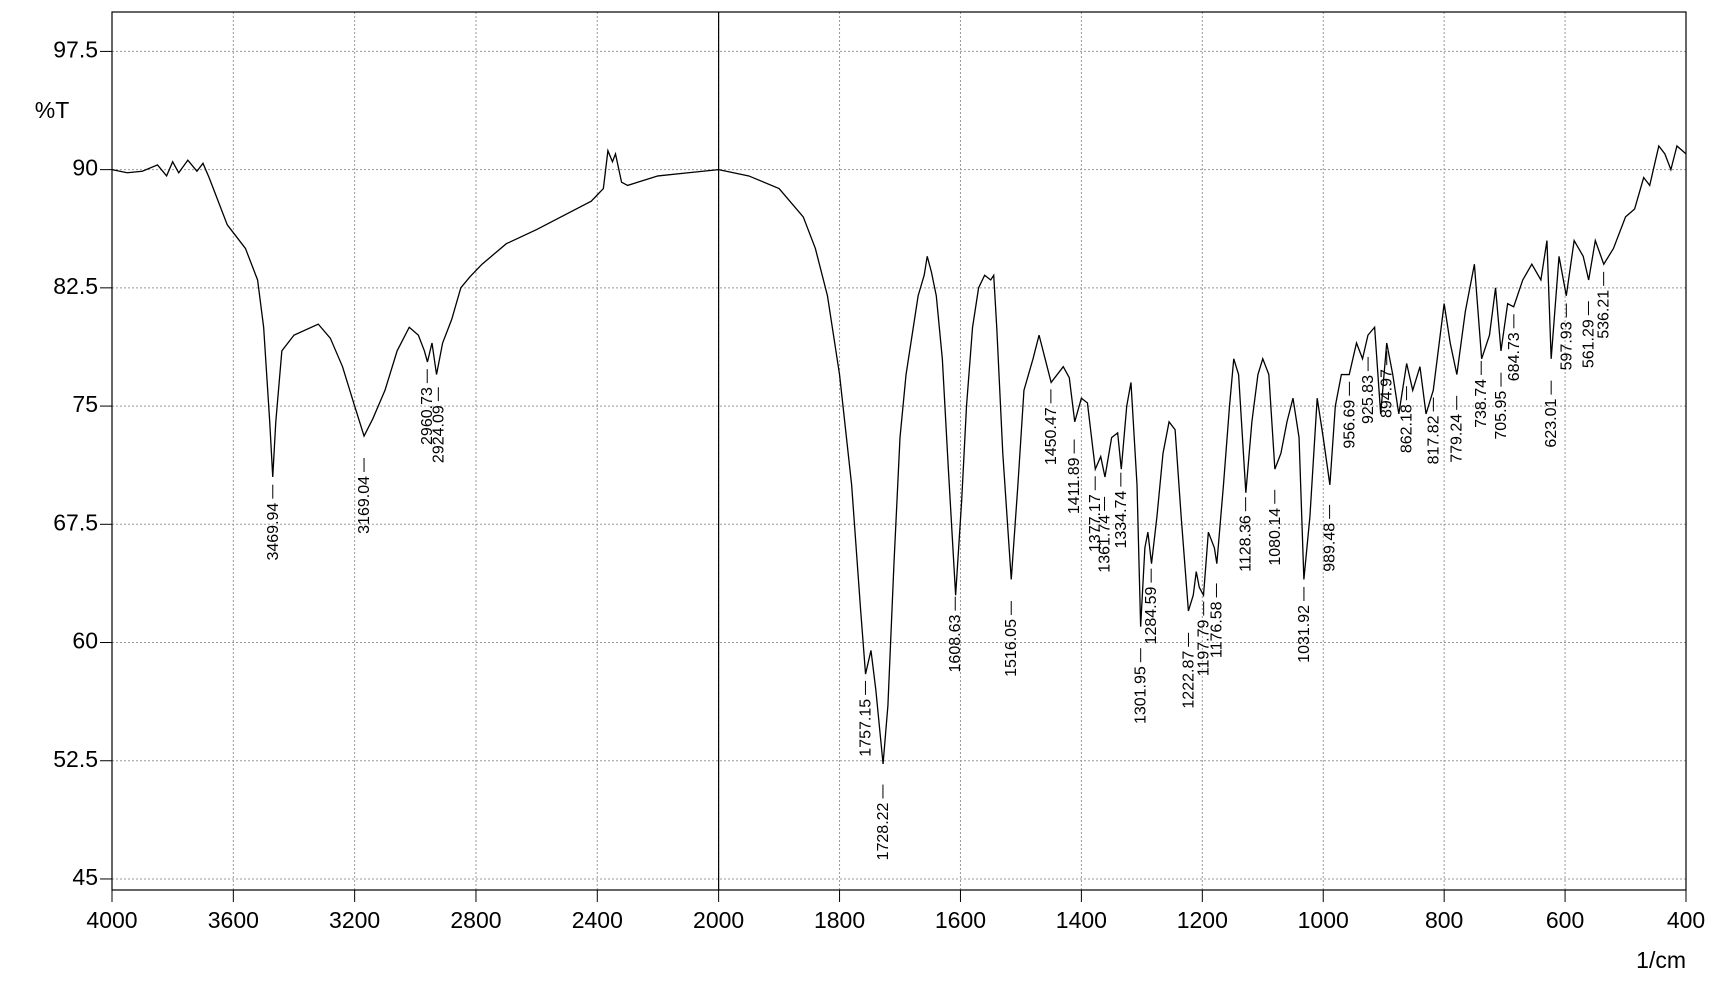 The image size is (1717, 982). I want to click on y-tick-label: 75, so click(85, 404).